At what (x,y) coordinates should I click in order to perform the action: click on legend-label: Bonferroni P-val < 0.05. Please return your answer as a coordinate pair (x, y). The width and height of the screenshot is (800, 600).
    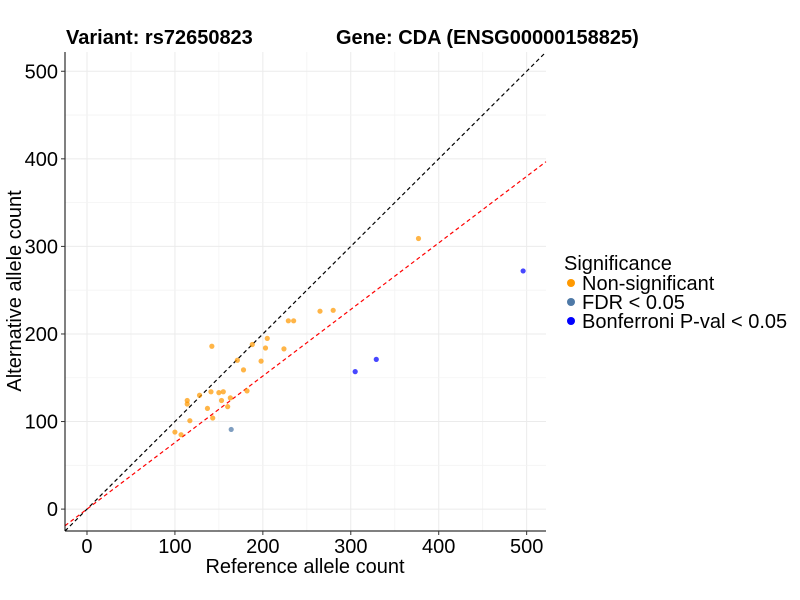
    Looking at the image, I should click on (684, 322).